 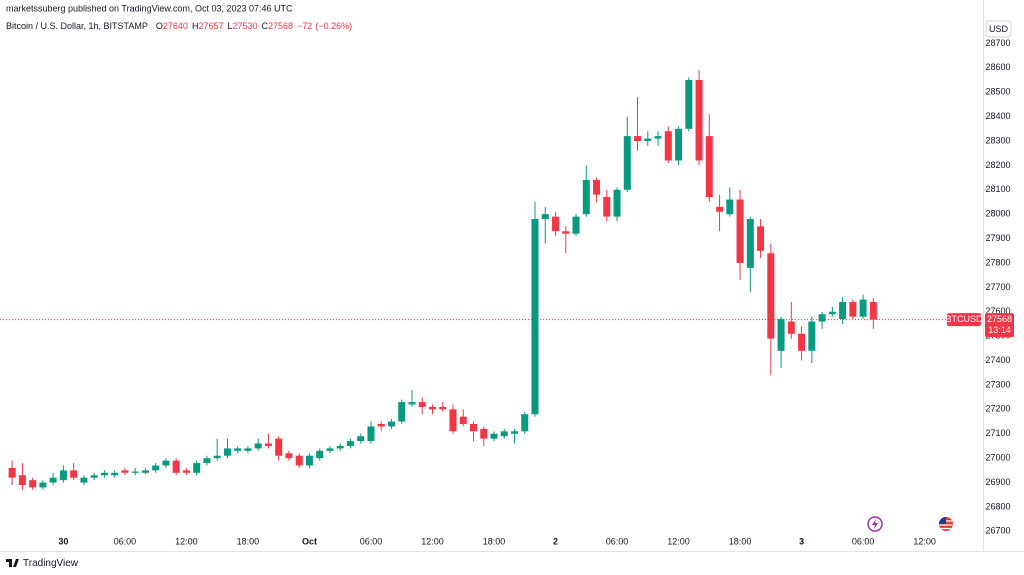 What do you see at coordinates (997, 165) in the screenshot?
I see `y-tick-label: 28200` at bounding box center [997, 165].